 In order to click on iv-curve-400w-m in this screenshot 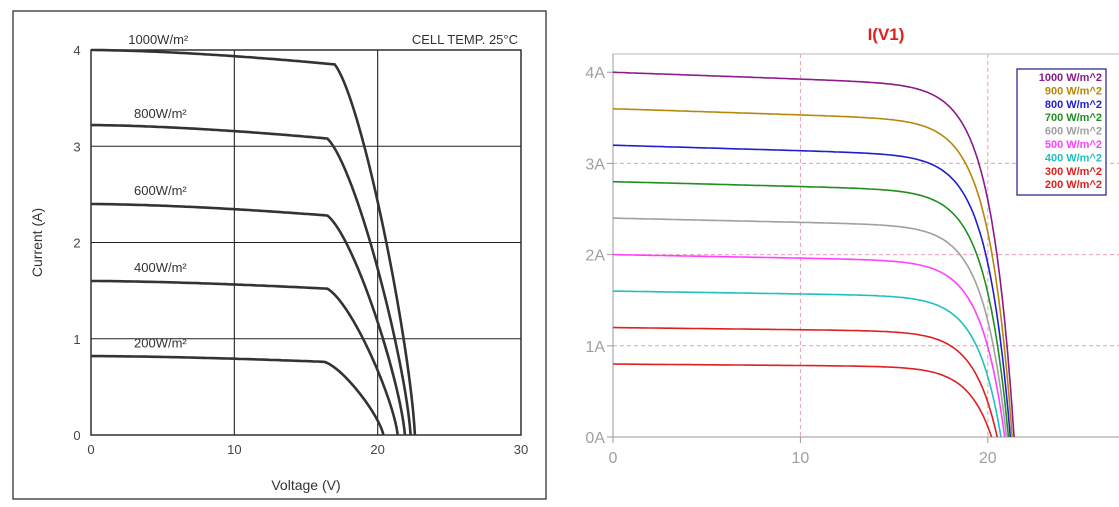, I will do `click(245, 357)`.